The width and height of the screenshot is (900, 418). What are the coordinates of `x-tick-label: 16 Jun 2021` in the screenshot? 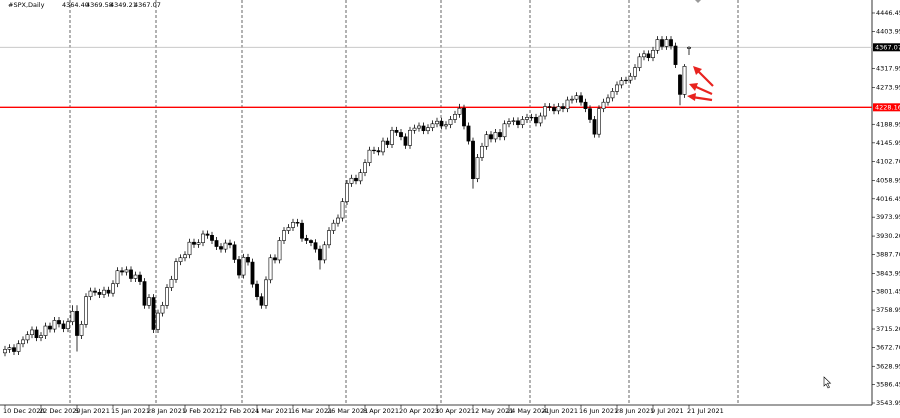 It's located at (598, 411).